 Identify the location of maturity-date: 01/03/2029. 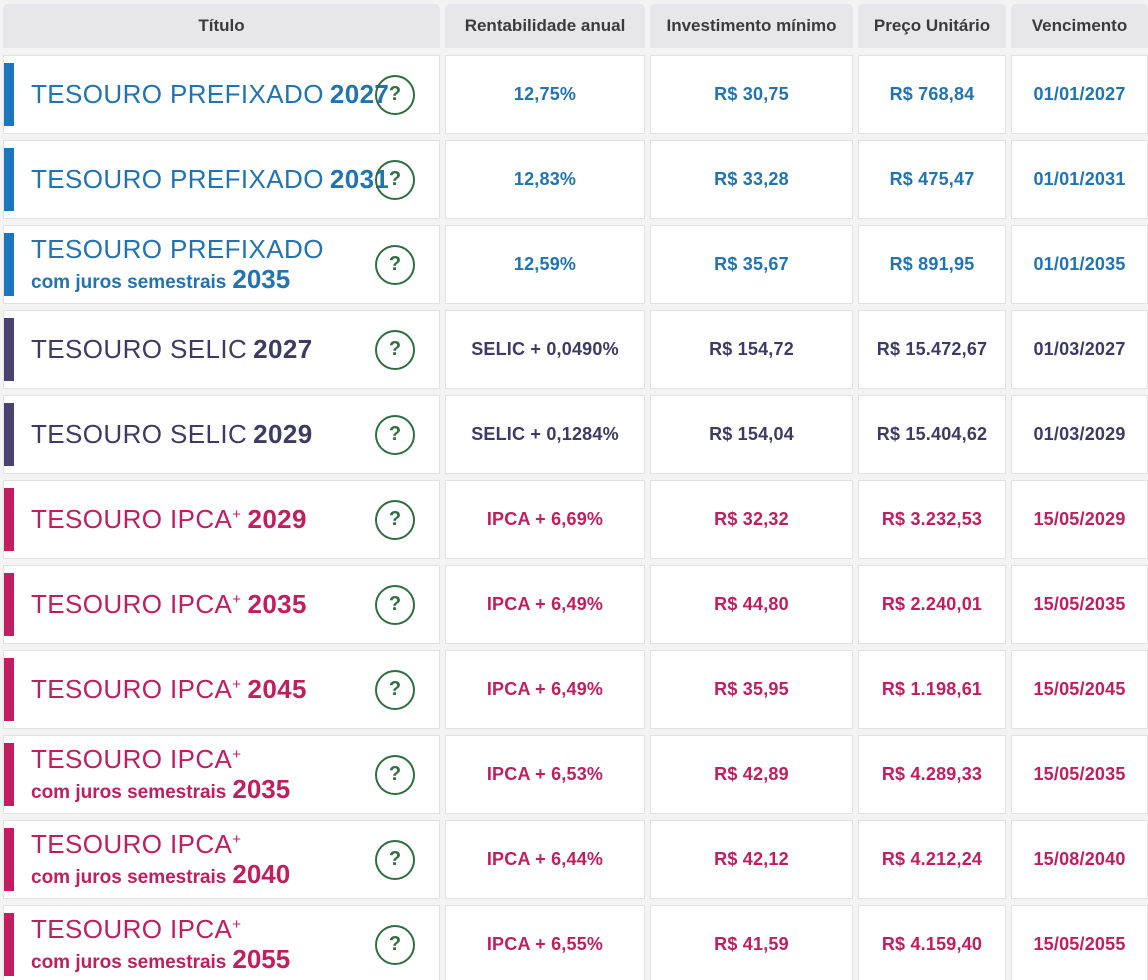
(1079, 434).